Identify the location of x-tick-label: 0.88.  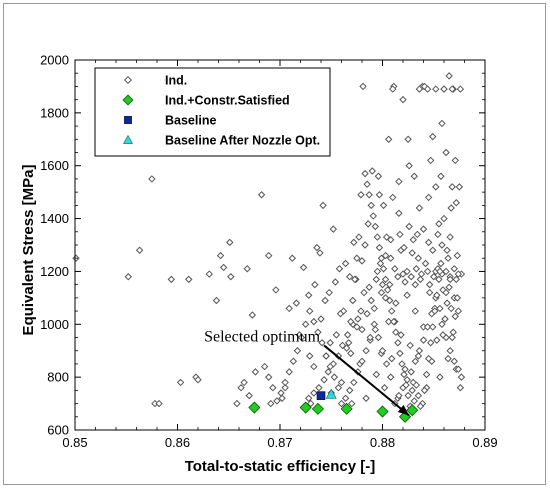
(382, 442).